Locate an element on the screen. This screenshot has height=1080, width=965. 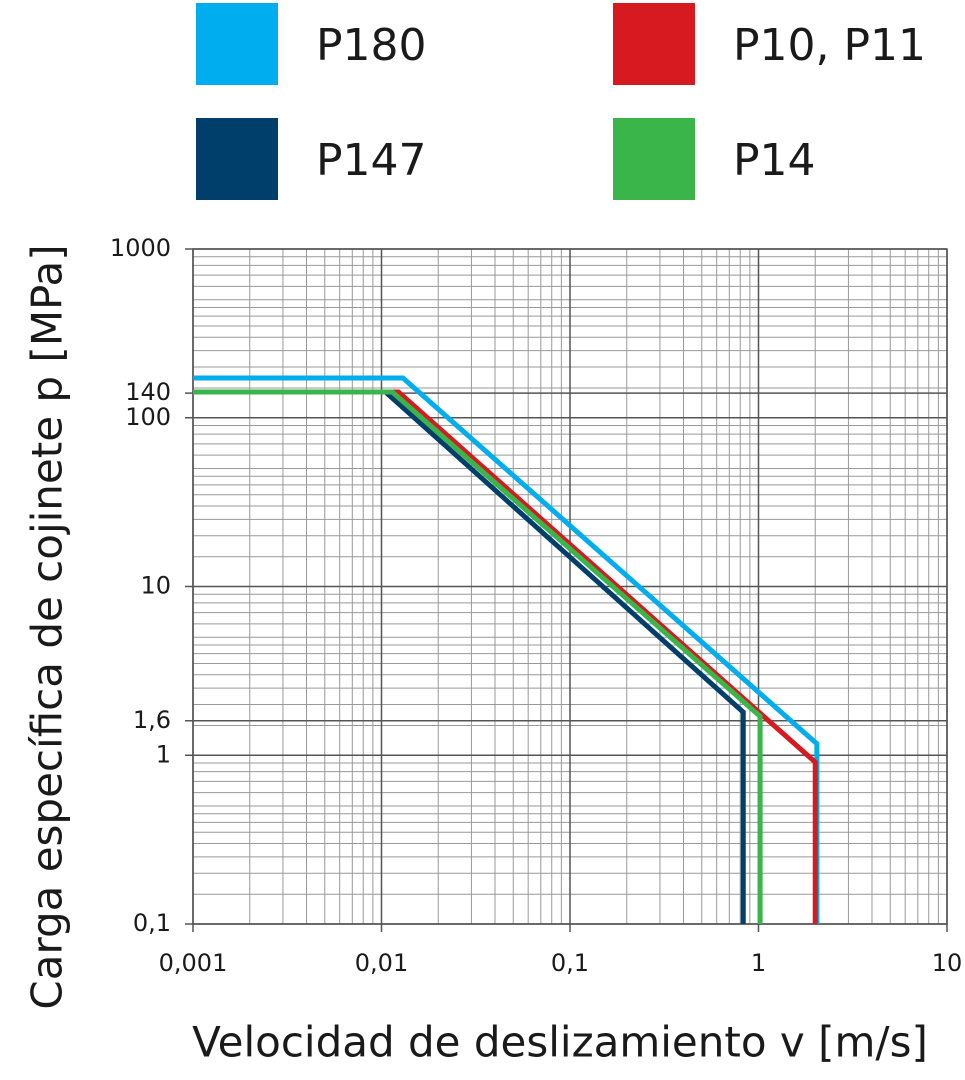
x-tick-label: 0,001 is located at coordinates (193, 963).